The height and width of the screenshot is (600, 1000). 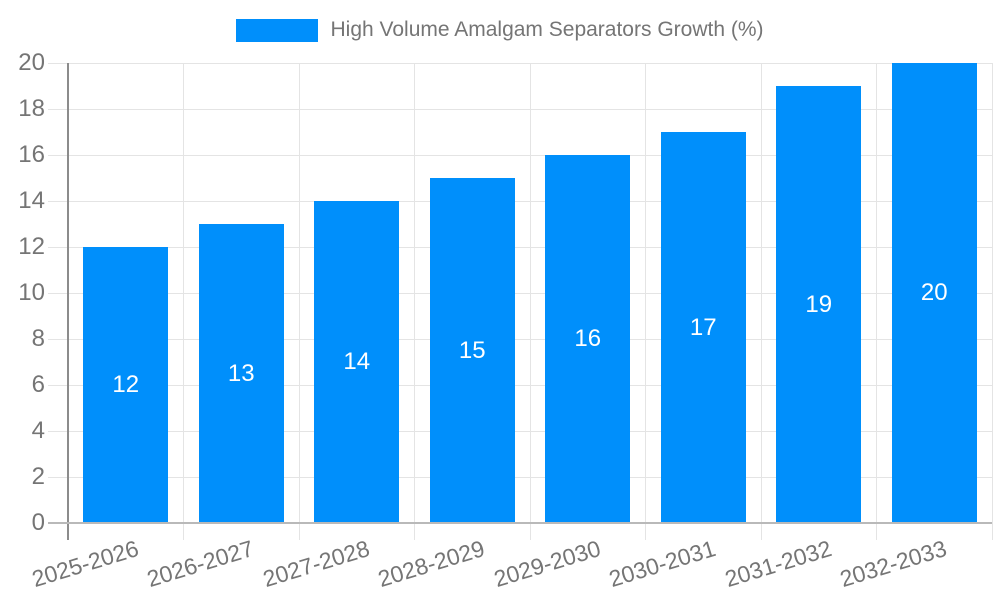 I want to click on y-axis-label: 8, so click(x=38, y=338).